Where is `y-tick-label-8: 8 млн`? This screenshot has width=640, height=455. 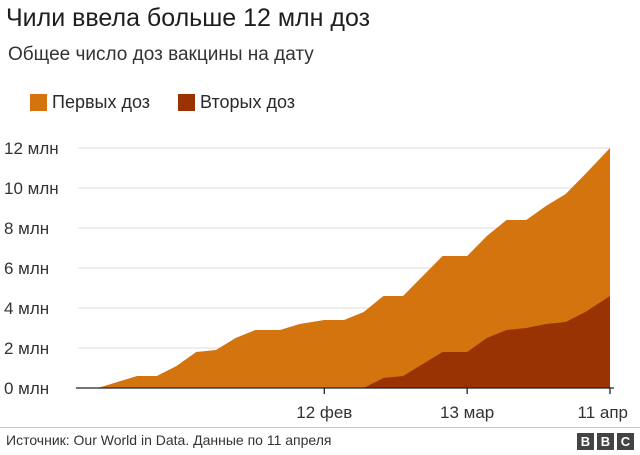
y-tick-label-8: 8 млн is located at coordinates (26, 228).